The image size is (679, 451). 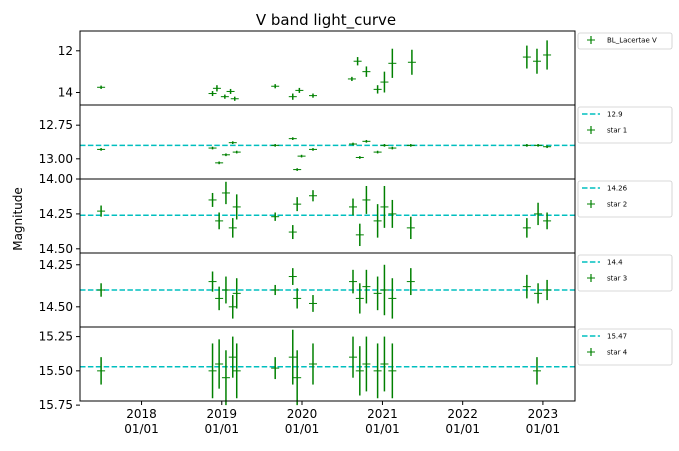 I want to click on x-tick-label-year: 2018, so click(x=141, y=414).